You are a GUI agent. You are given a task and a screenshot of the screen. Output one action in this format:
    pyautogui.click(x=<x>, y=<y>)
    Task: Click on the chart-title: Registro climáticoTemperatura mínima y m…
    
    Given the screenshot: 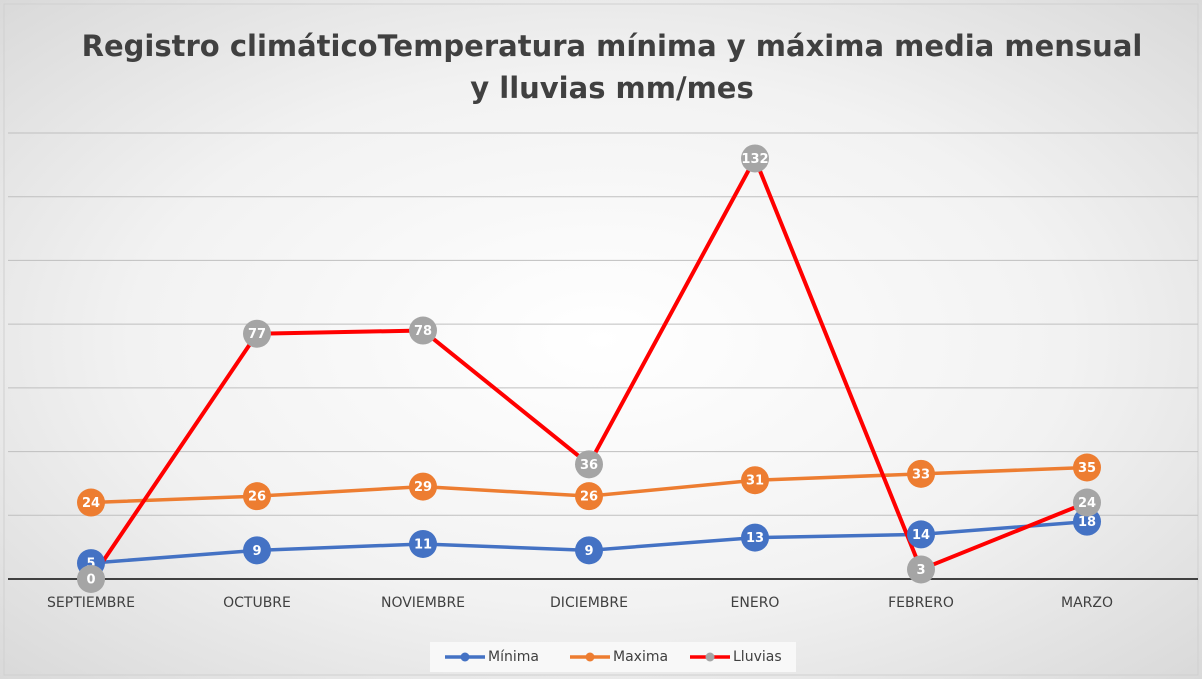 What is the action you would take?
    pyautogui.click(x=612, y=46)
    